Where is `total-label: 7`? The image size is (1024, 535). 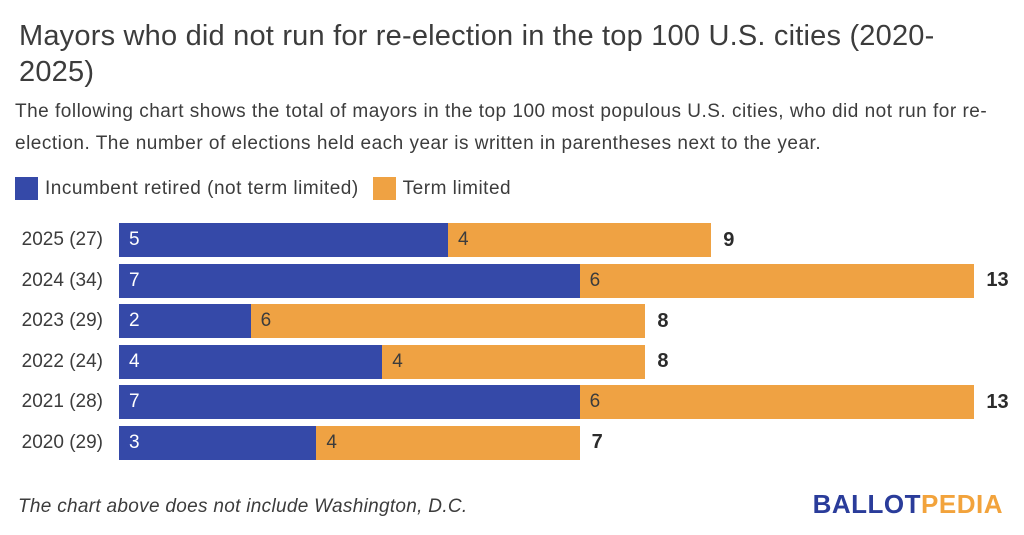 total-label: 7 is located at coordinates (597, 442).